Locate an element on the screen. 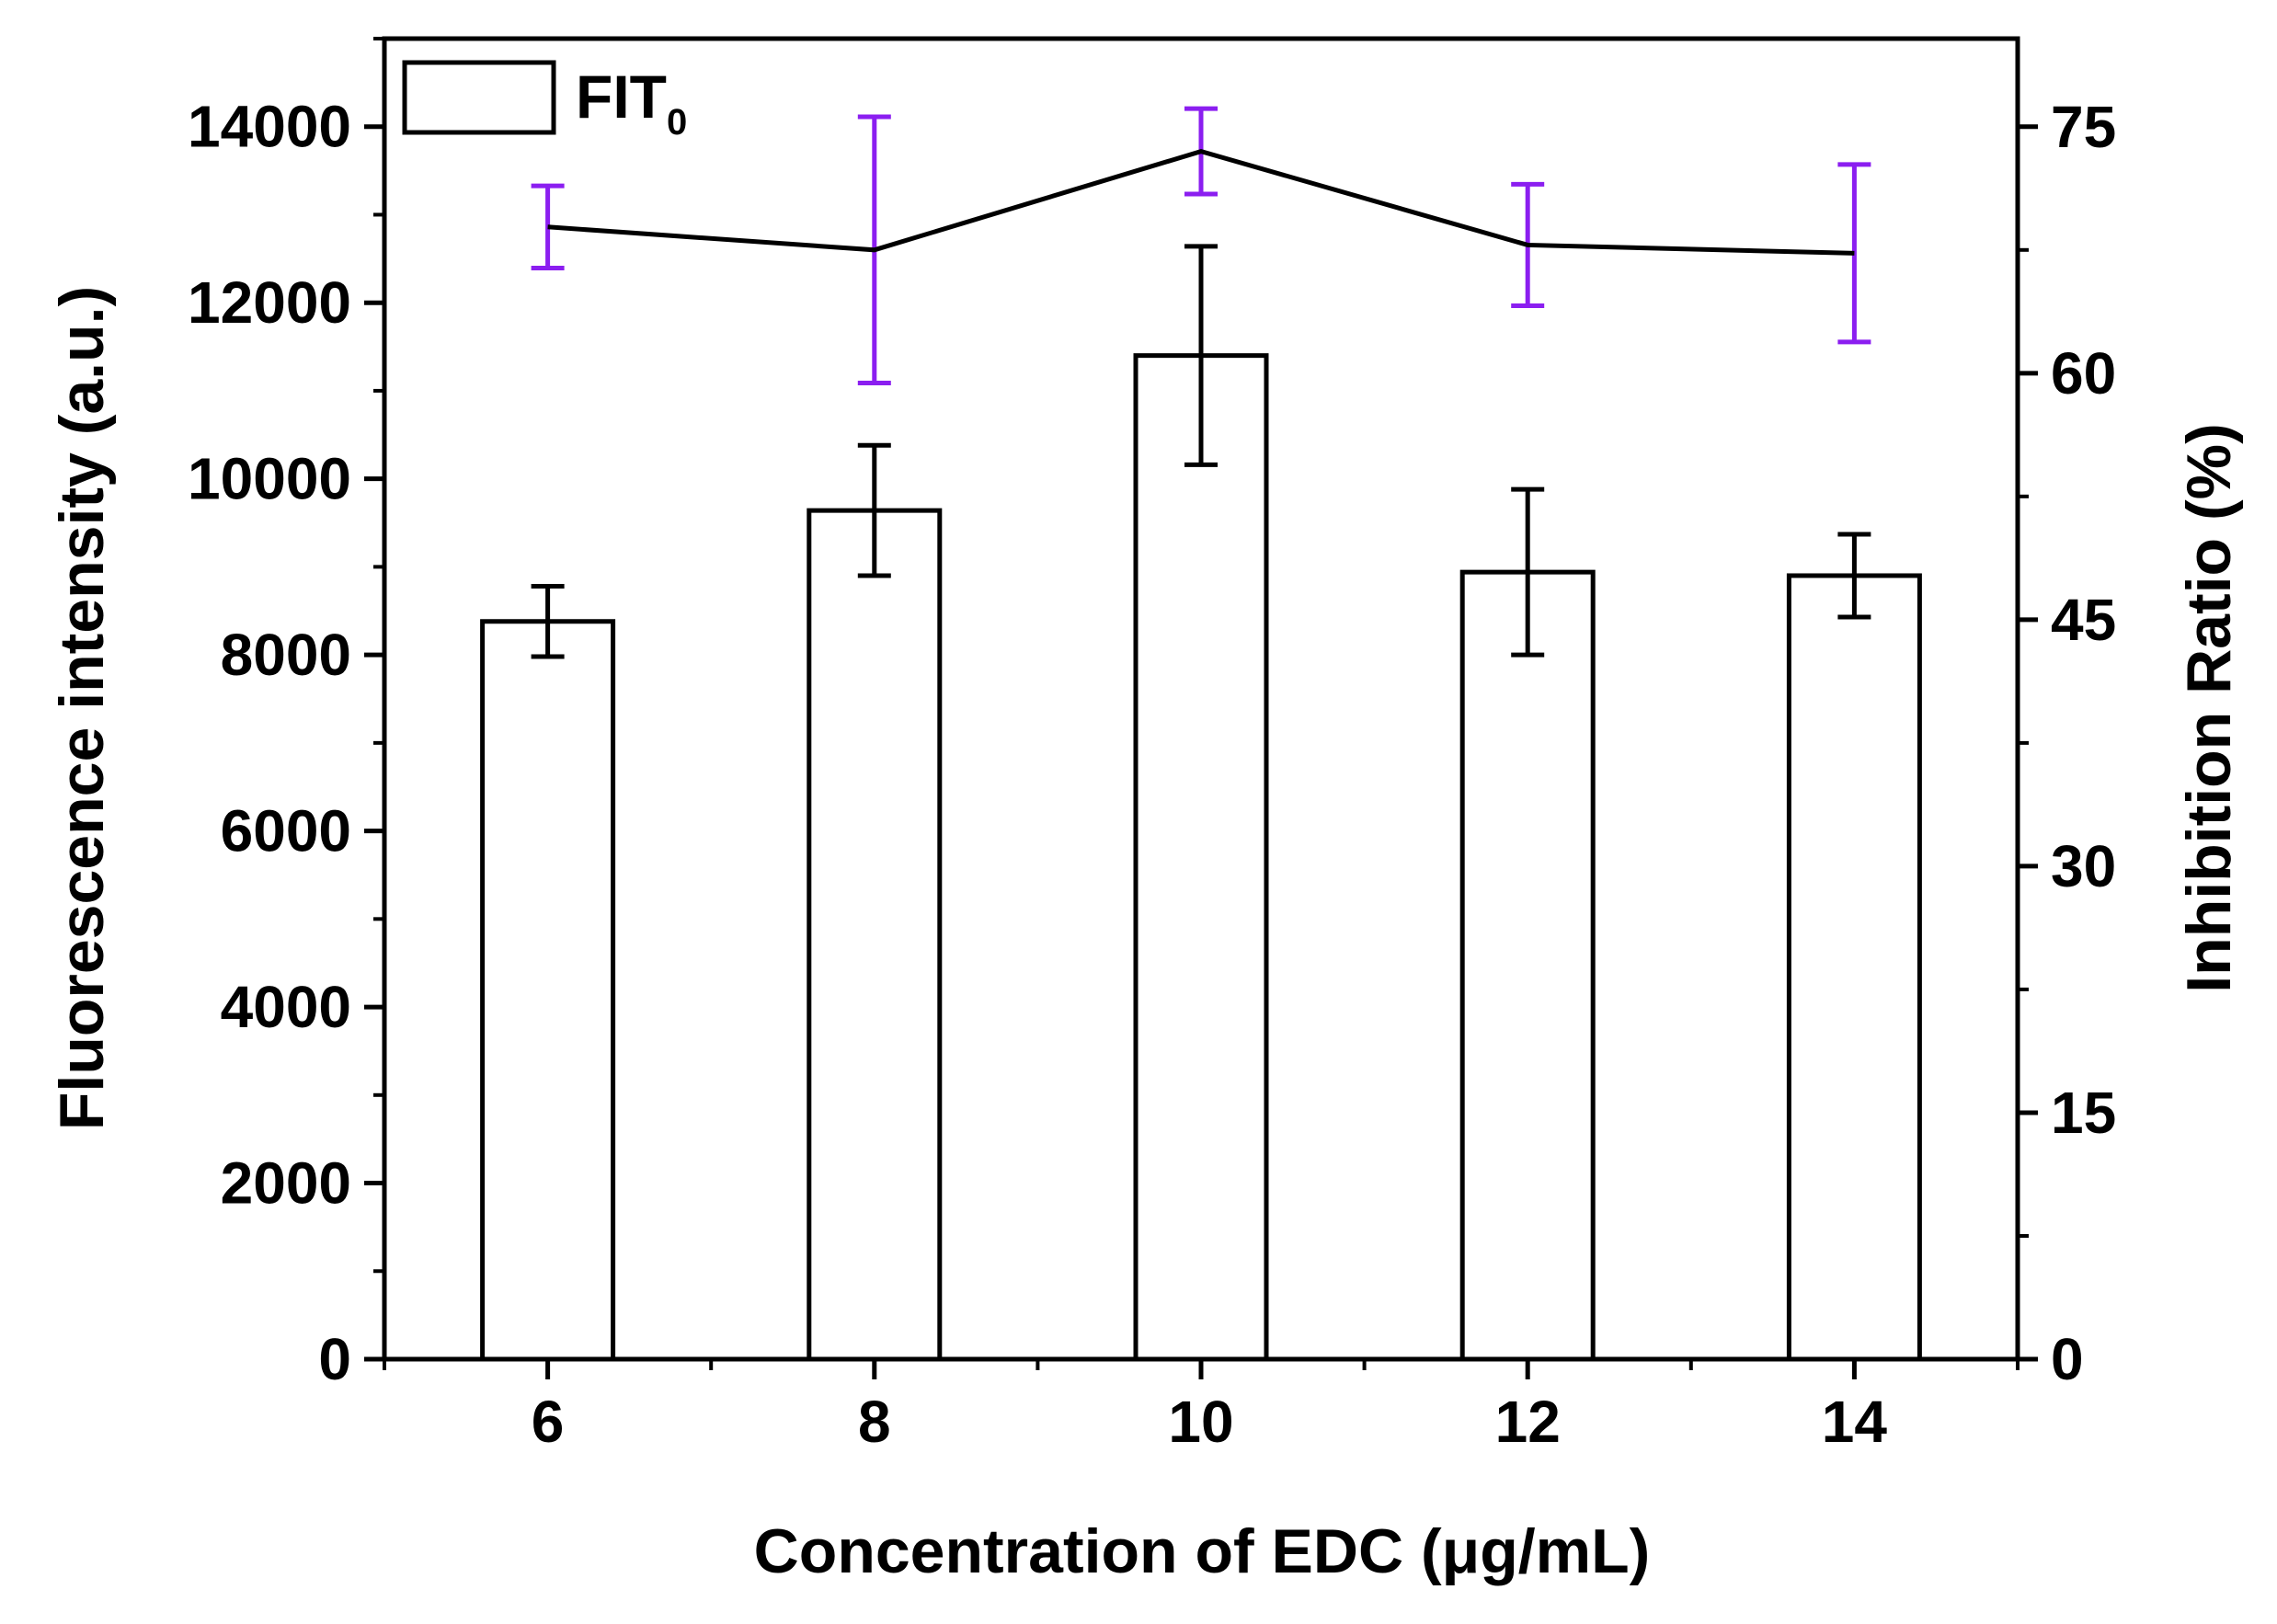 The width and height of the screenshot is (2277, 1624). left-tick-label-6000: 6000 is located at coordinates (286, 831).